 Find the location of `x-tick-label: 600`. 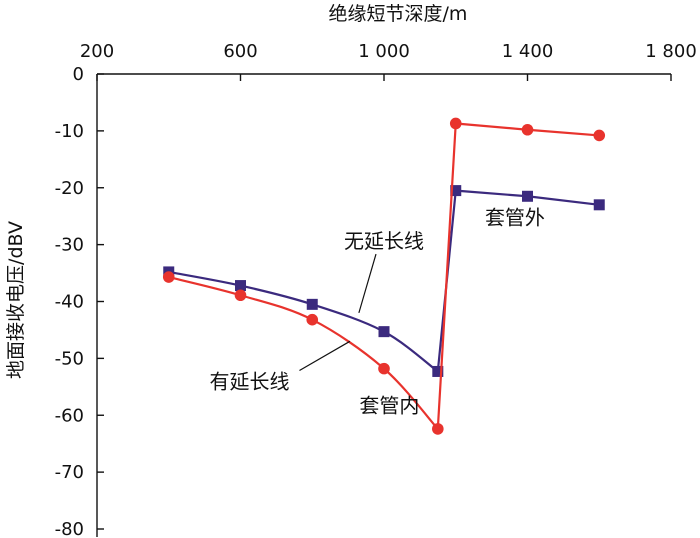

x-tick-label: 600 is located at coordinates (240, 51).